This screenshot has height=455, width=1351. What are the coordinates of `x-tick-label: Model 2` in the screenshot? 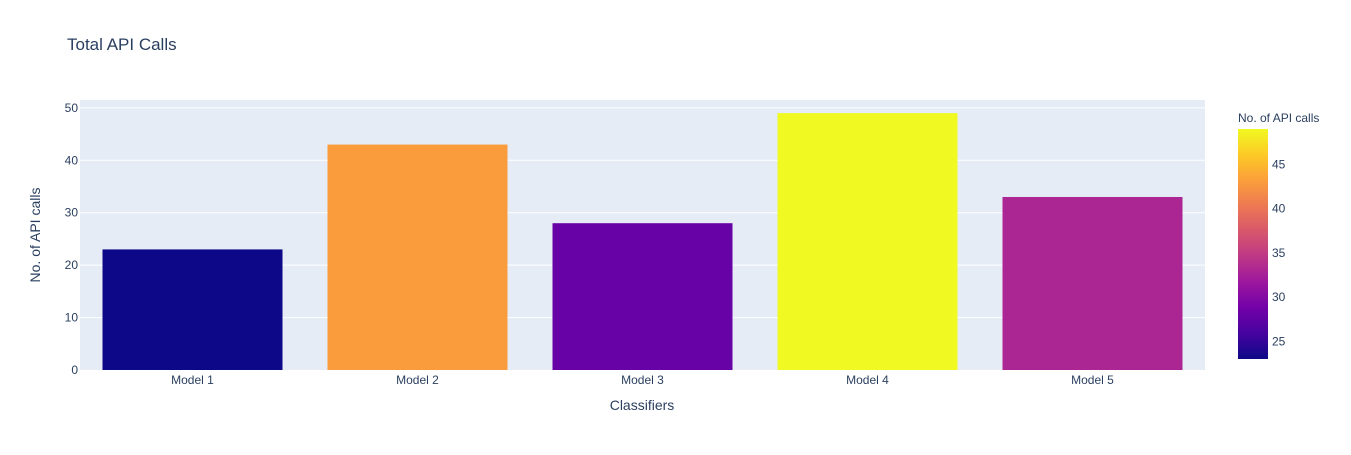 It's located at (417, 380).